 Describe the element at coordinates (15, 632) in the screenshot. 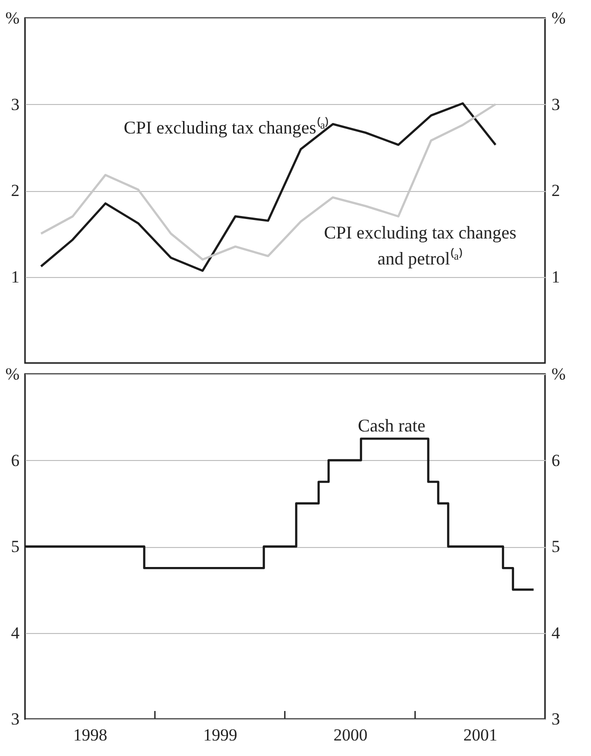

I see `y-tick-label: 4` at that location.